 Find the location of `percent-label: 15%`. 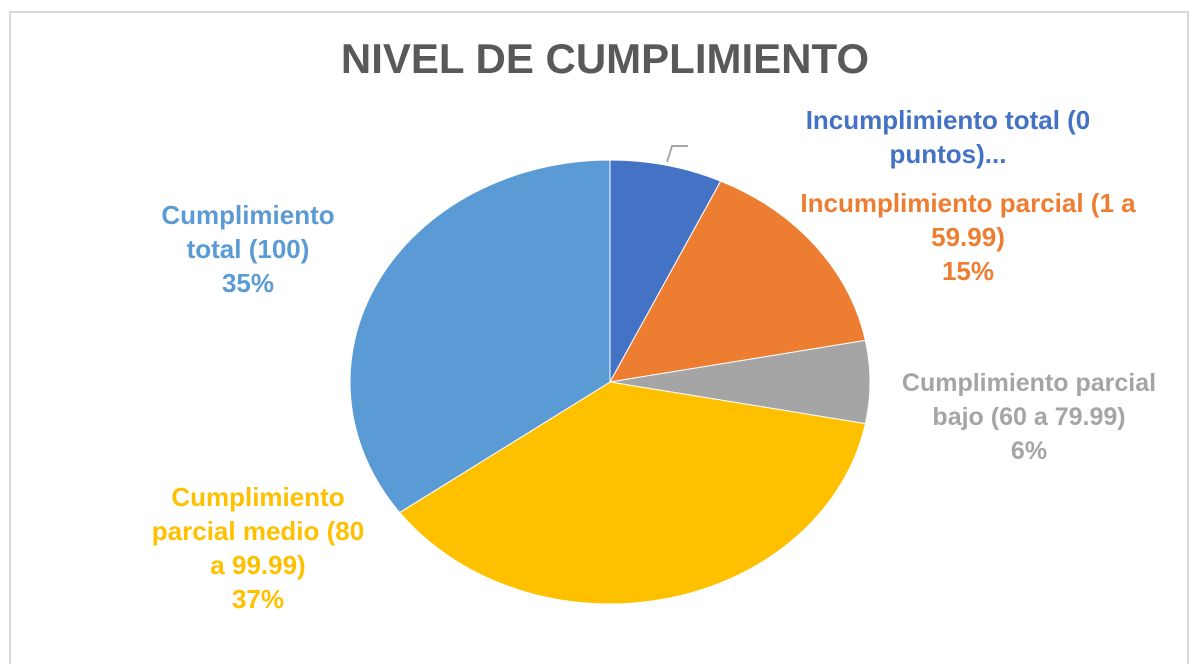

percent-label: 15% is located at coordinates (968, 271).